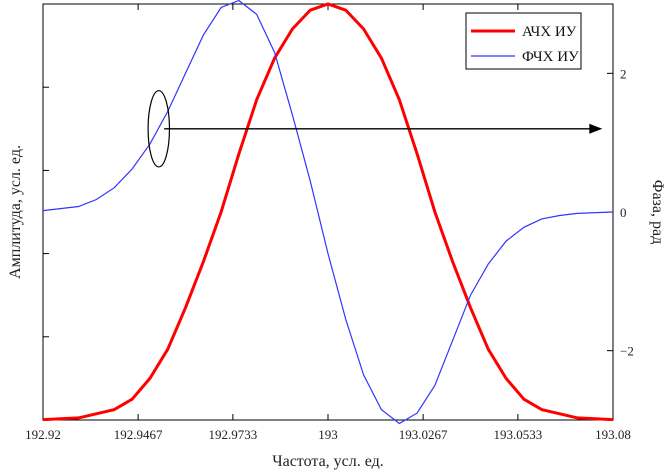 This screenshot has height=474, width=667. I want to click on x-tick-label: 193.08, so click(613, 434).